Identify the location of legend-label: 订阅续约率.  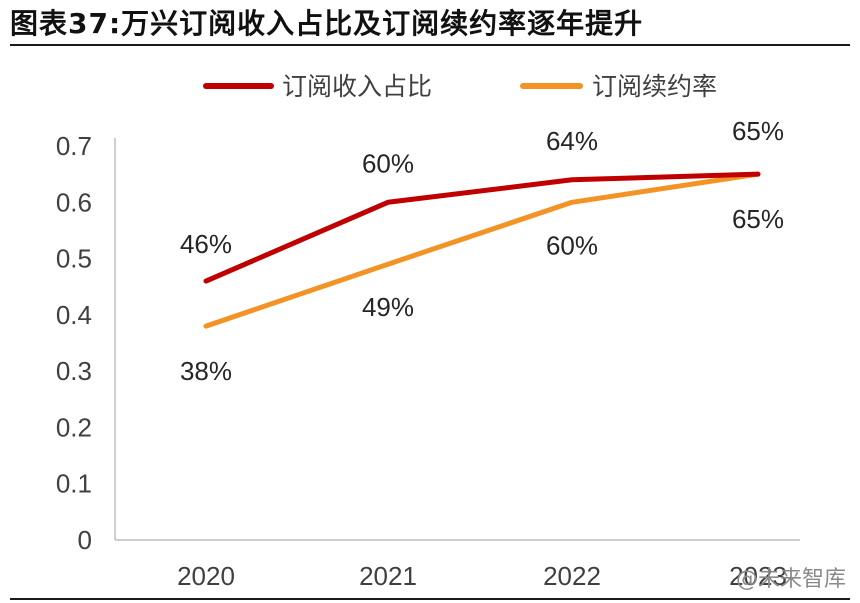
(654, 86).